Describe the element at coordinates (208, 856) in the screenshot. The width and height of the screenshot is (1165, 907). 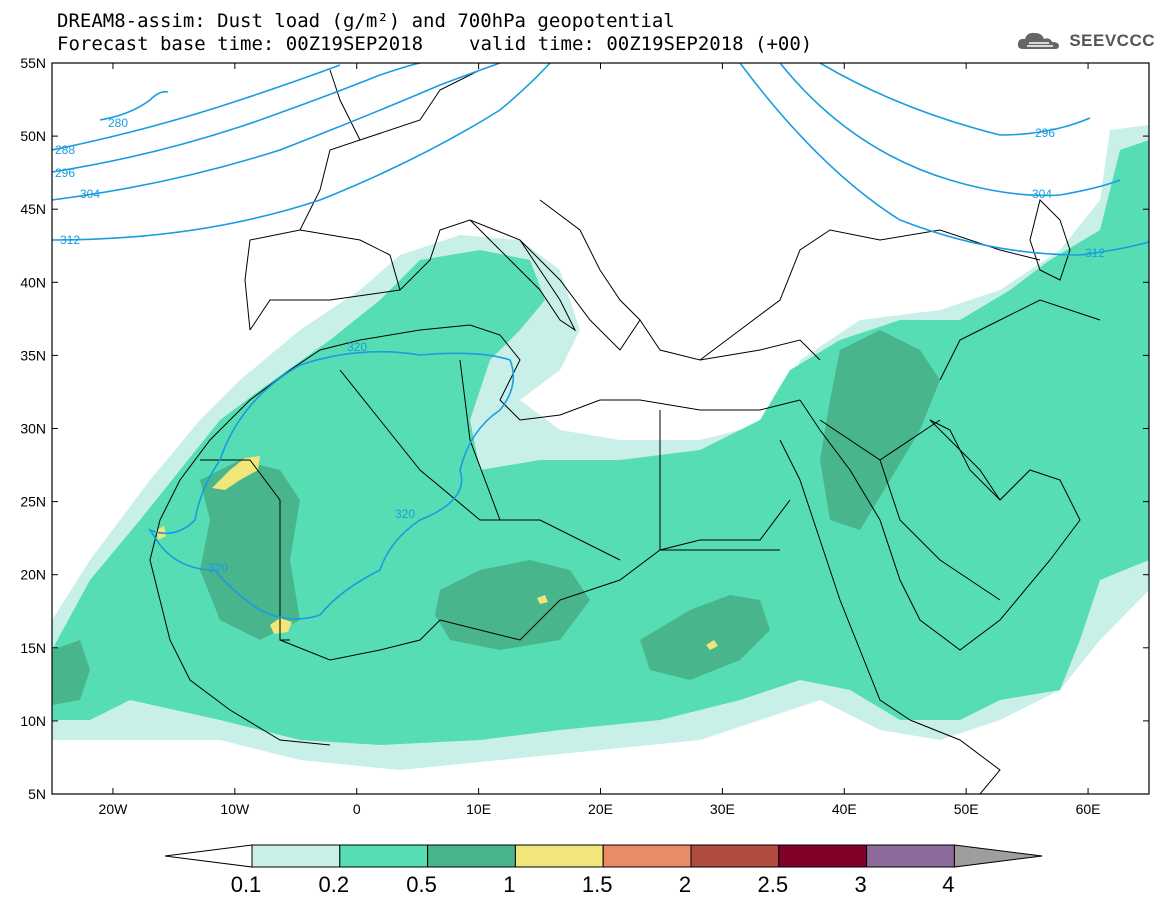
I see `colorbar-min-arrow` at that location.